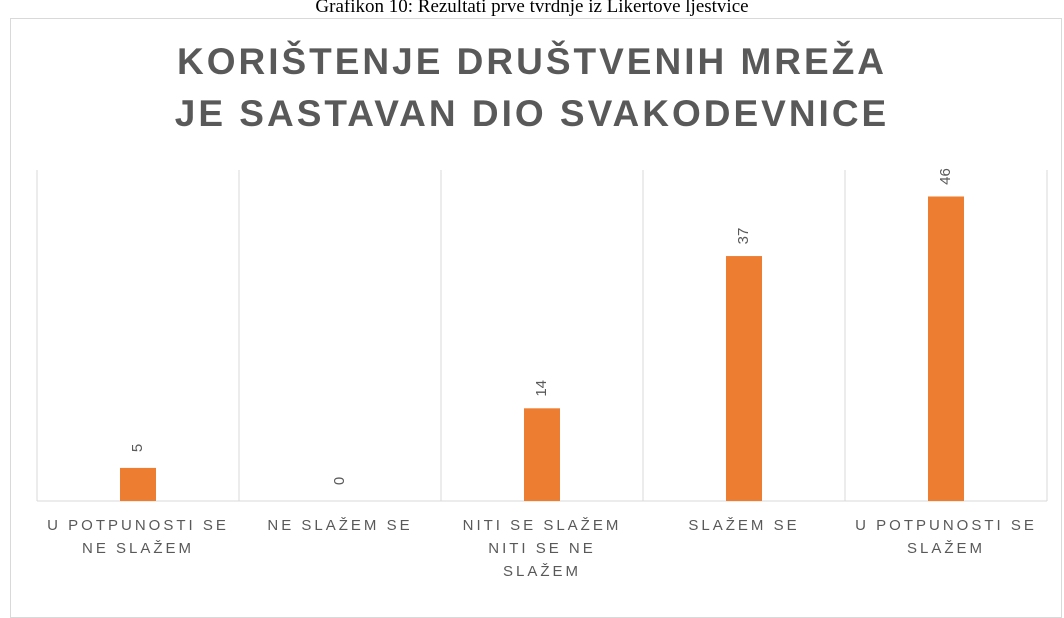 This screenshot has height=618, width=1064. I want to click on x-tick-label: U POTPUNOSTI SE NE SLAŽEM, so click(138, 537).